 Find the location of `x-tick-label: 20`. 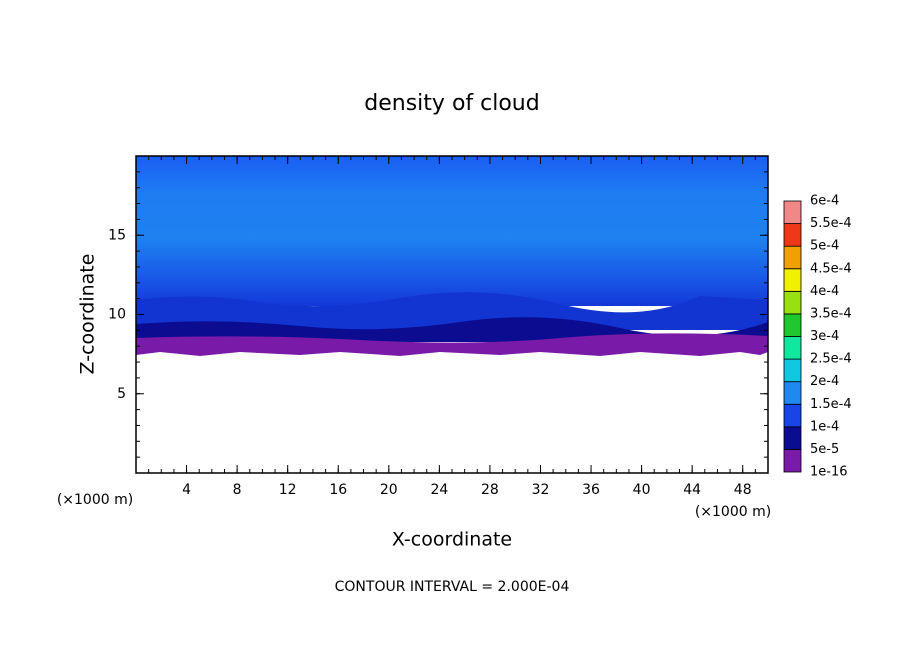

x-tick-label: 20 is located at coordinates (389, 490).